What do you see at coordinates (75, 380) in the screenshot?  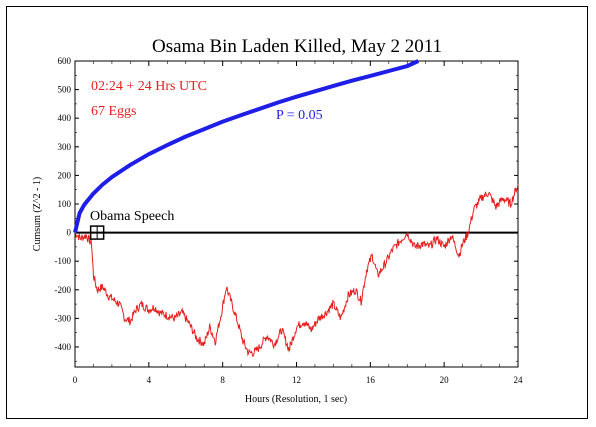 I see `x-tick-label: 0` at bounding box center [75, 380].